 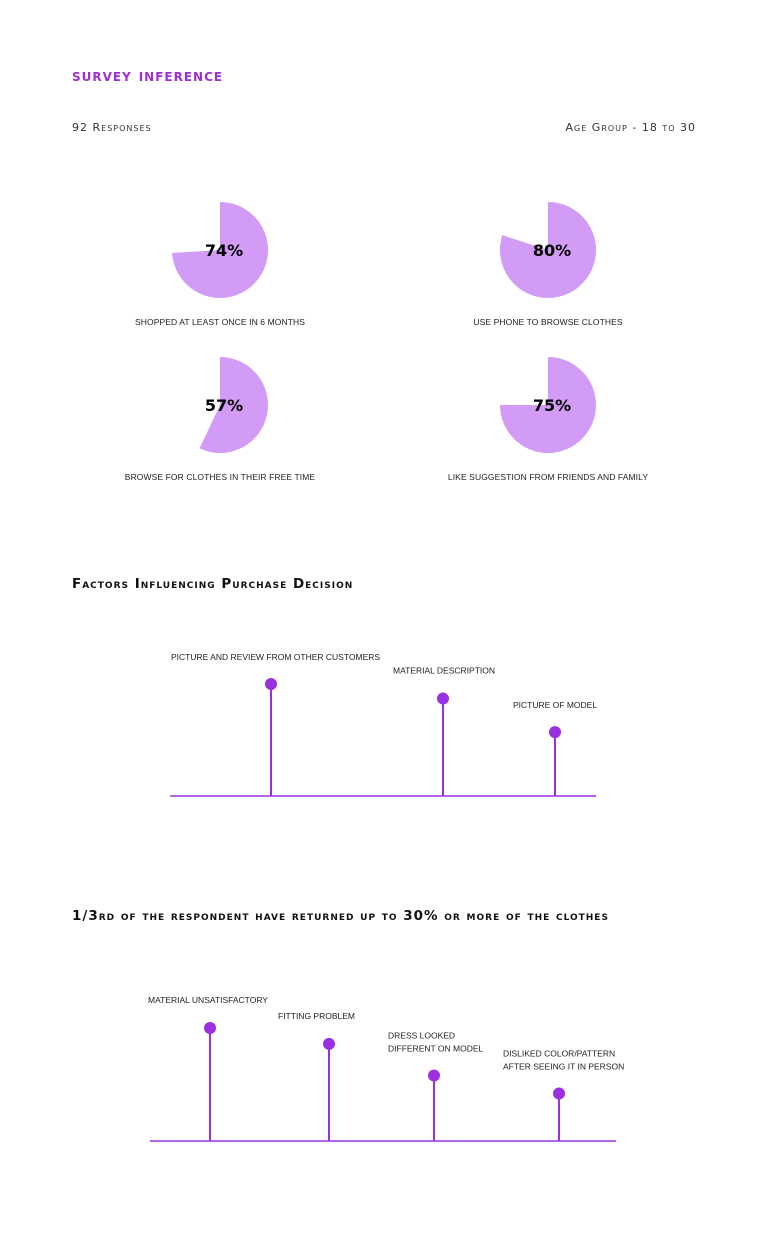 What do you see at coordinates (112, 127) in the screenshot?
I see `responses-count: 92 Responses` at bounding box center [112, 127].